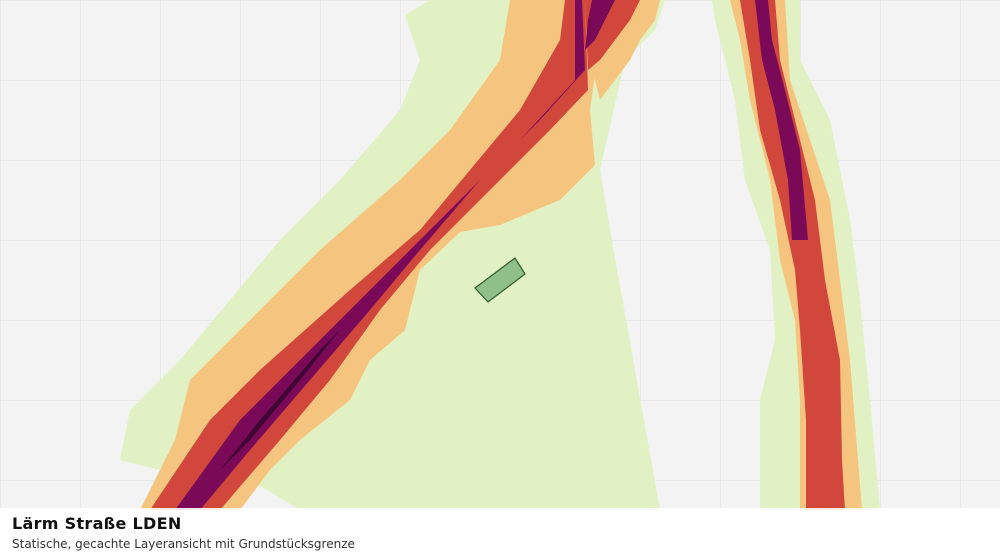 Image resolution: width=1000 pixels, height=560 pixels. What do you see at coordinates (280, 400) in the screenshot?
I see `noise-zone-extreme` at bounding box center [280, 400].